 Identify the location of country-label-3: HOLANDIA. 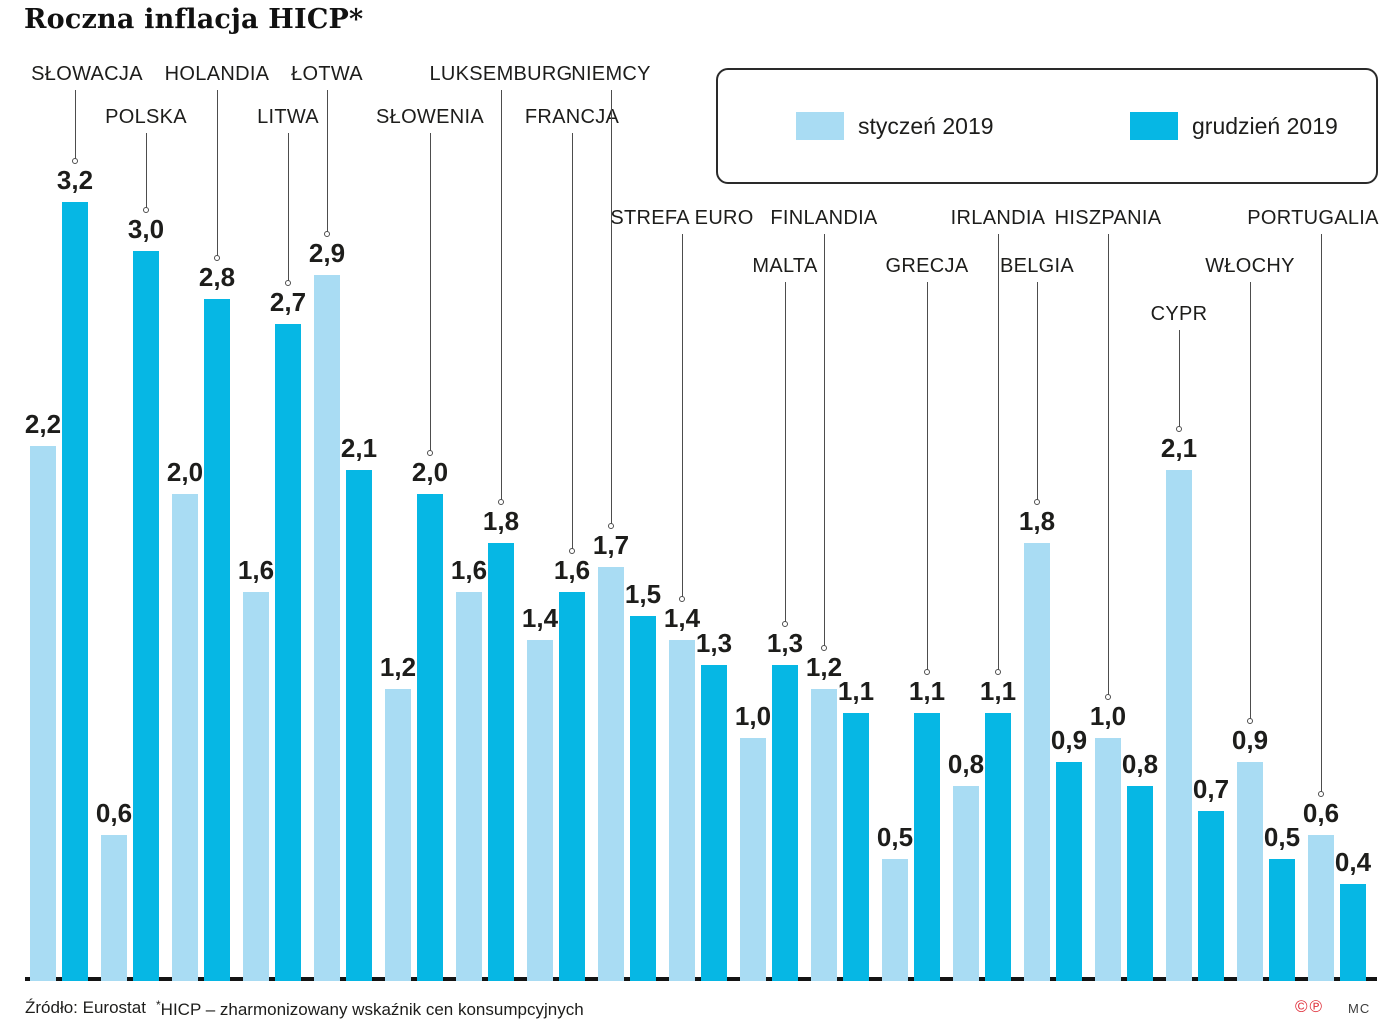
(217, 74).